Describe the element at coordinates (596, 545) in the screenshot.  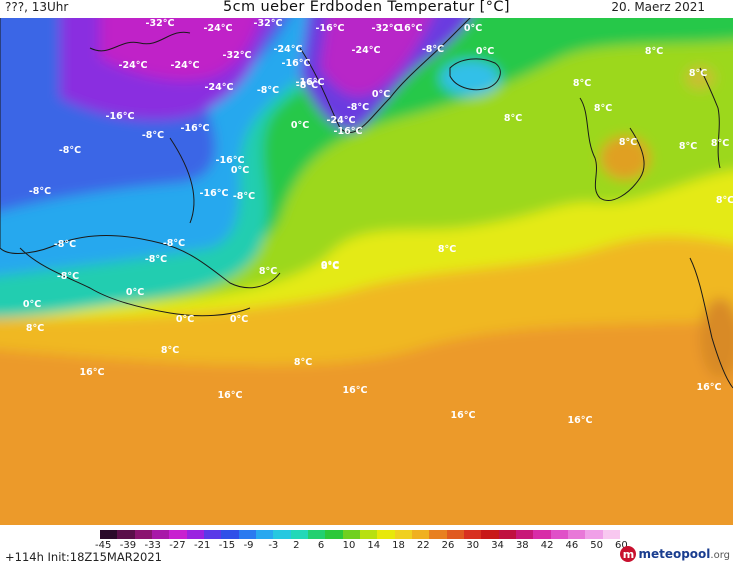
I see `color-scale-tick: 50` at that location.